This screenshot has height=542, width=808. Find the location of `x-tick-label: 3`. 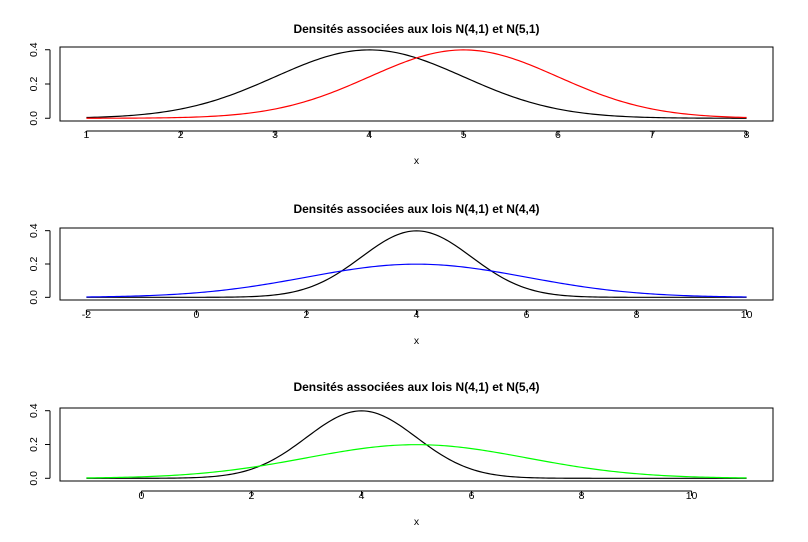

x-tick-label: 3 is located at coordinates (275, 135).